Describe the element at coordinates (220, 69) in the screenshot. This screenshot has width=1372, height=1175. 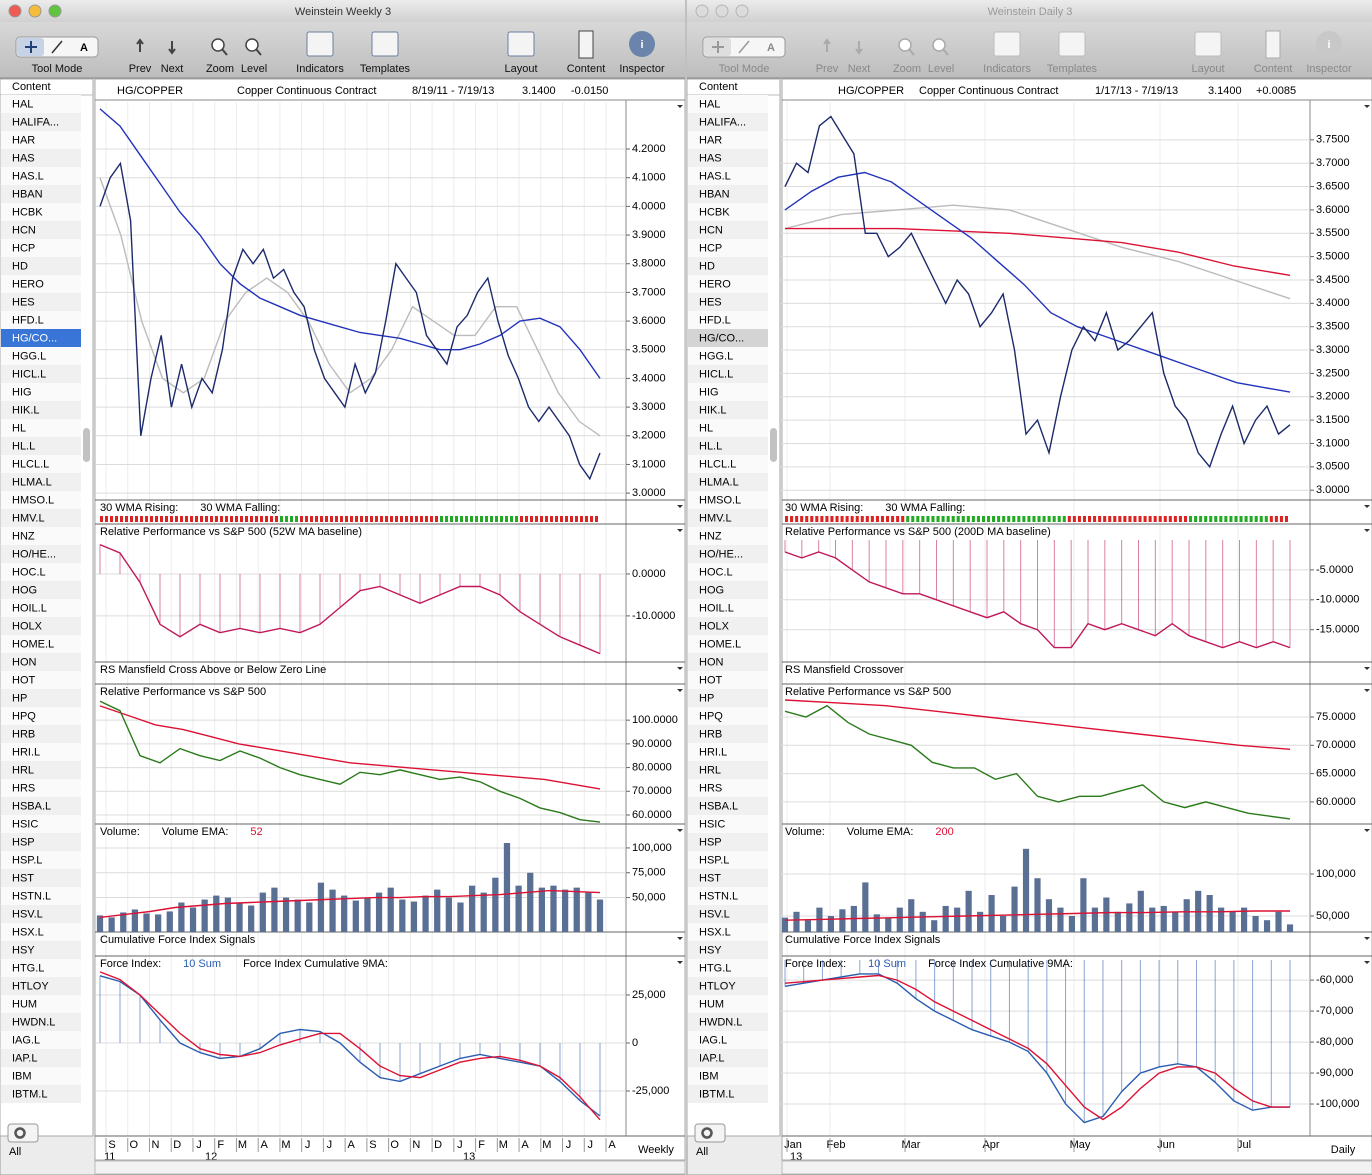
I see `toolbar-label: Zoom` at that location.